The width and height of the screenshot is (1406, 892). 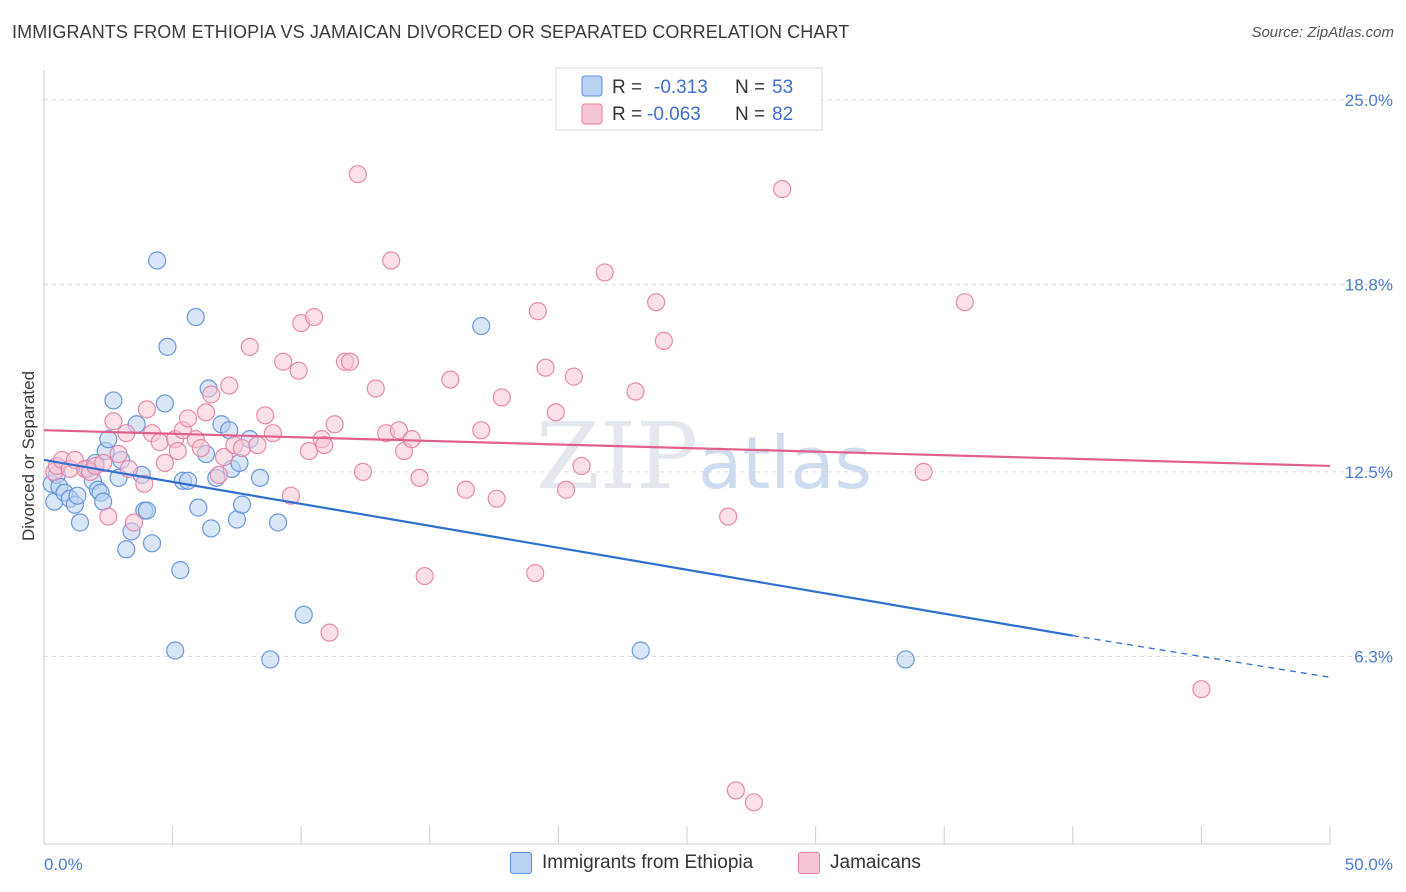 I want to click on source-label: Source: ZipAtlas.com, so click(x=1322, y=32).